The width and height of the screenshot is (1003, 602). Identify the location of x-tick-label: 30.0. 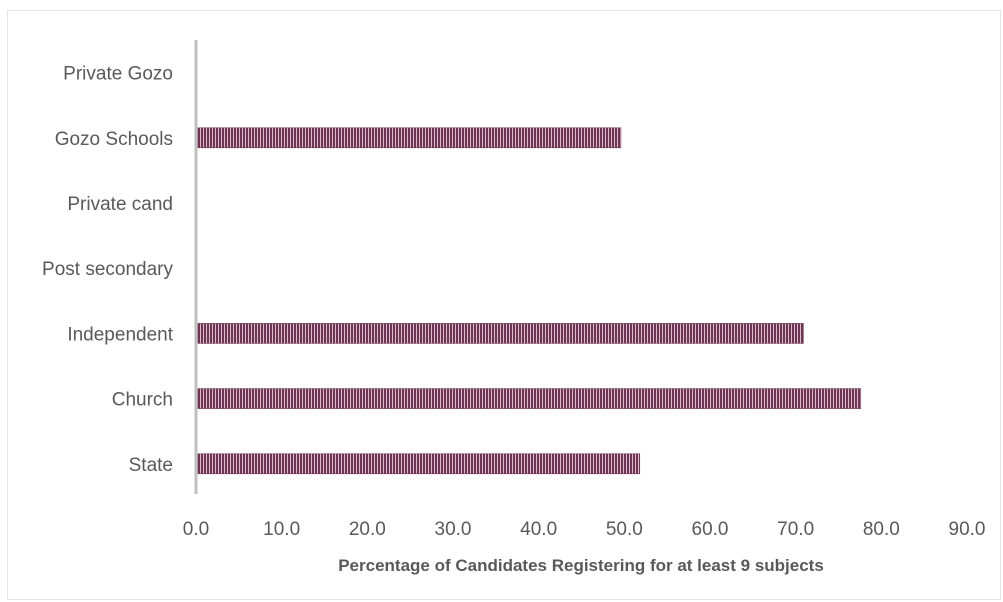
(453, 529).